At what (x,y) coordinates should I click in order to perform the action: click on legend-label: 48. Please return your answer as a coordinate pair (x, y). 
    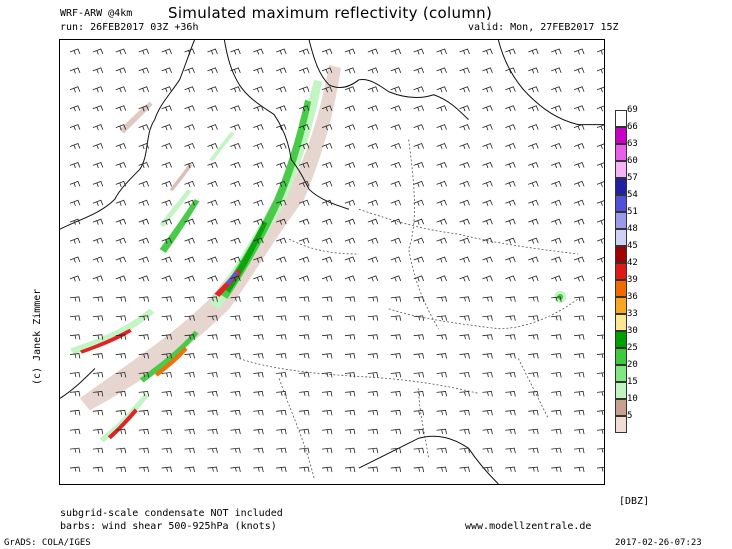
    Looking at the image, I should click on (632, 229).